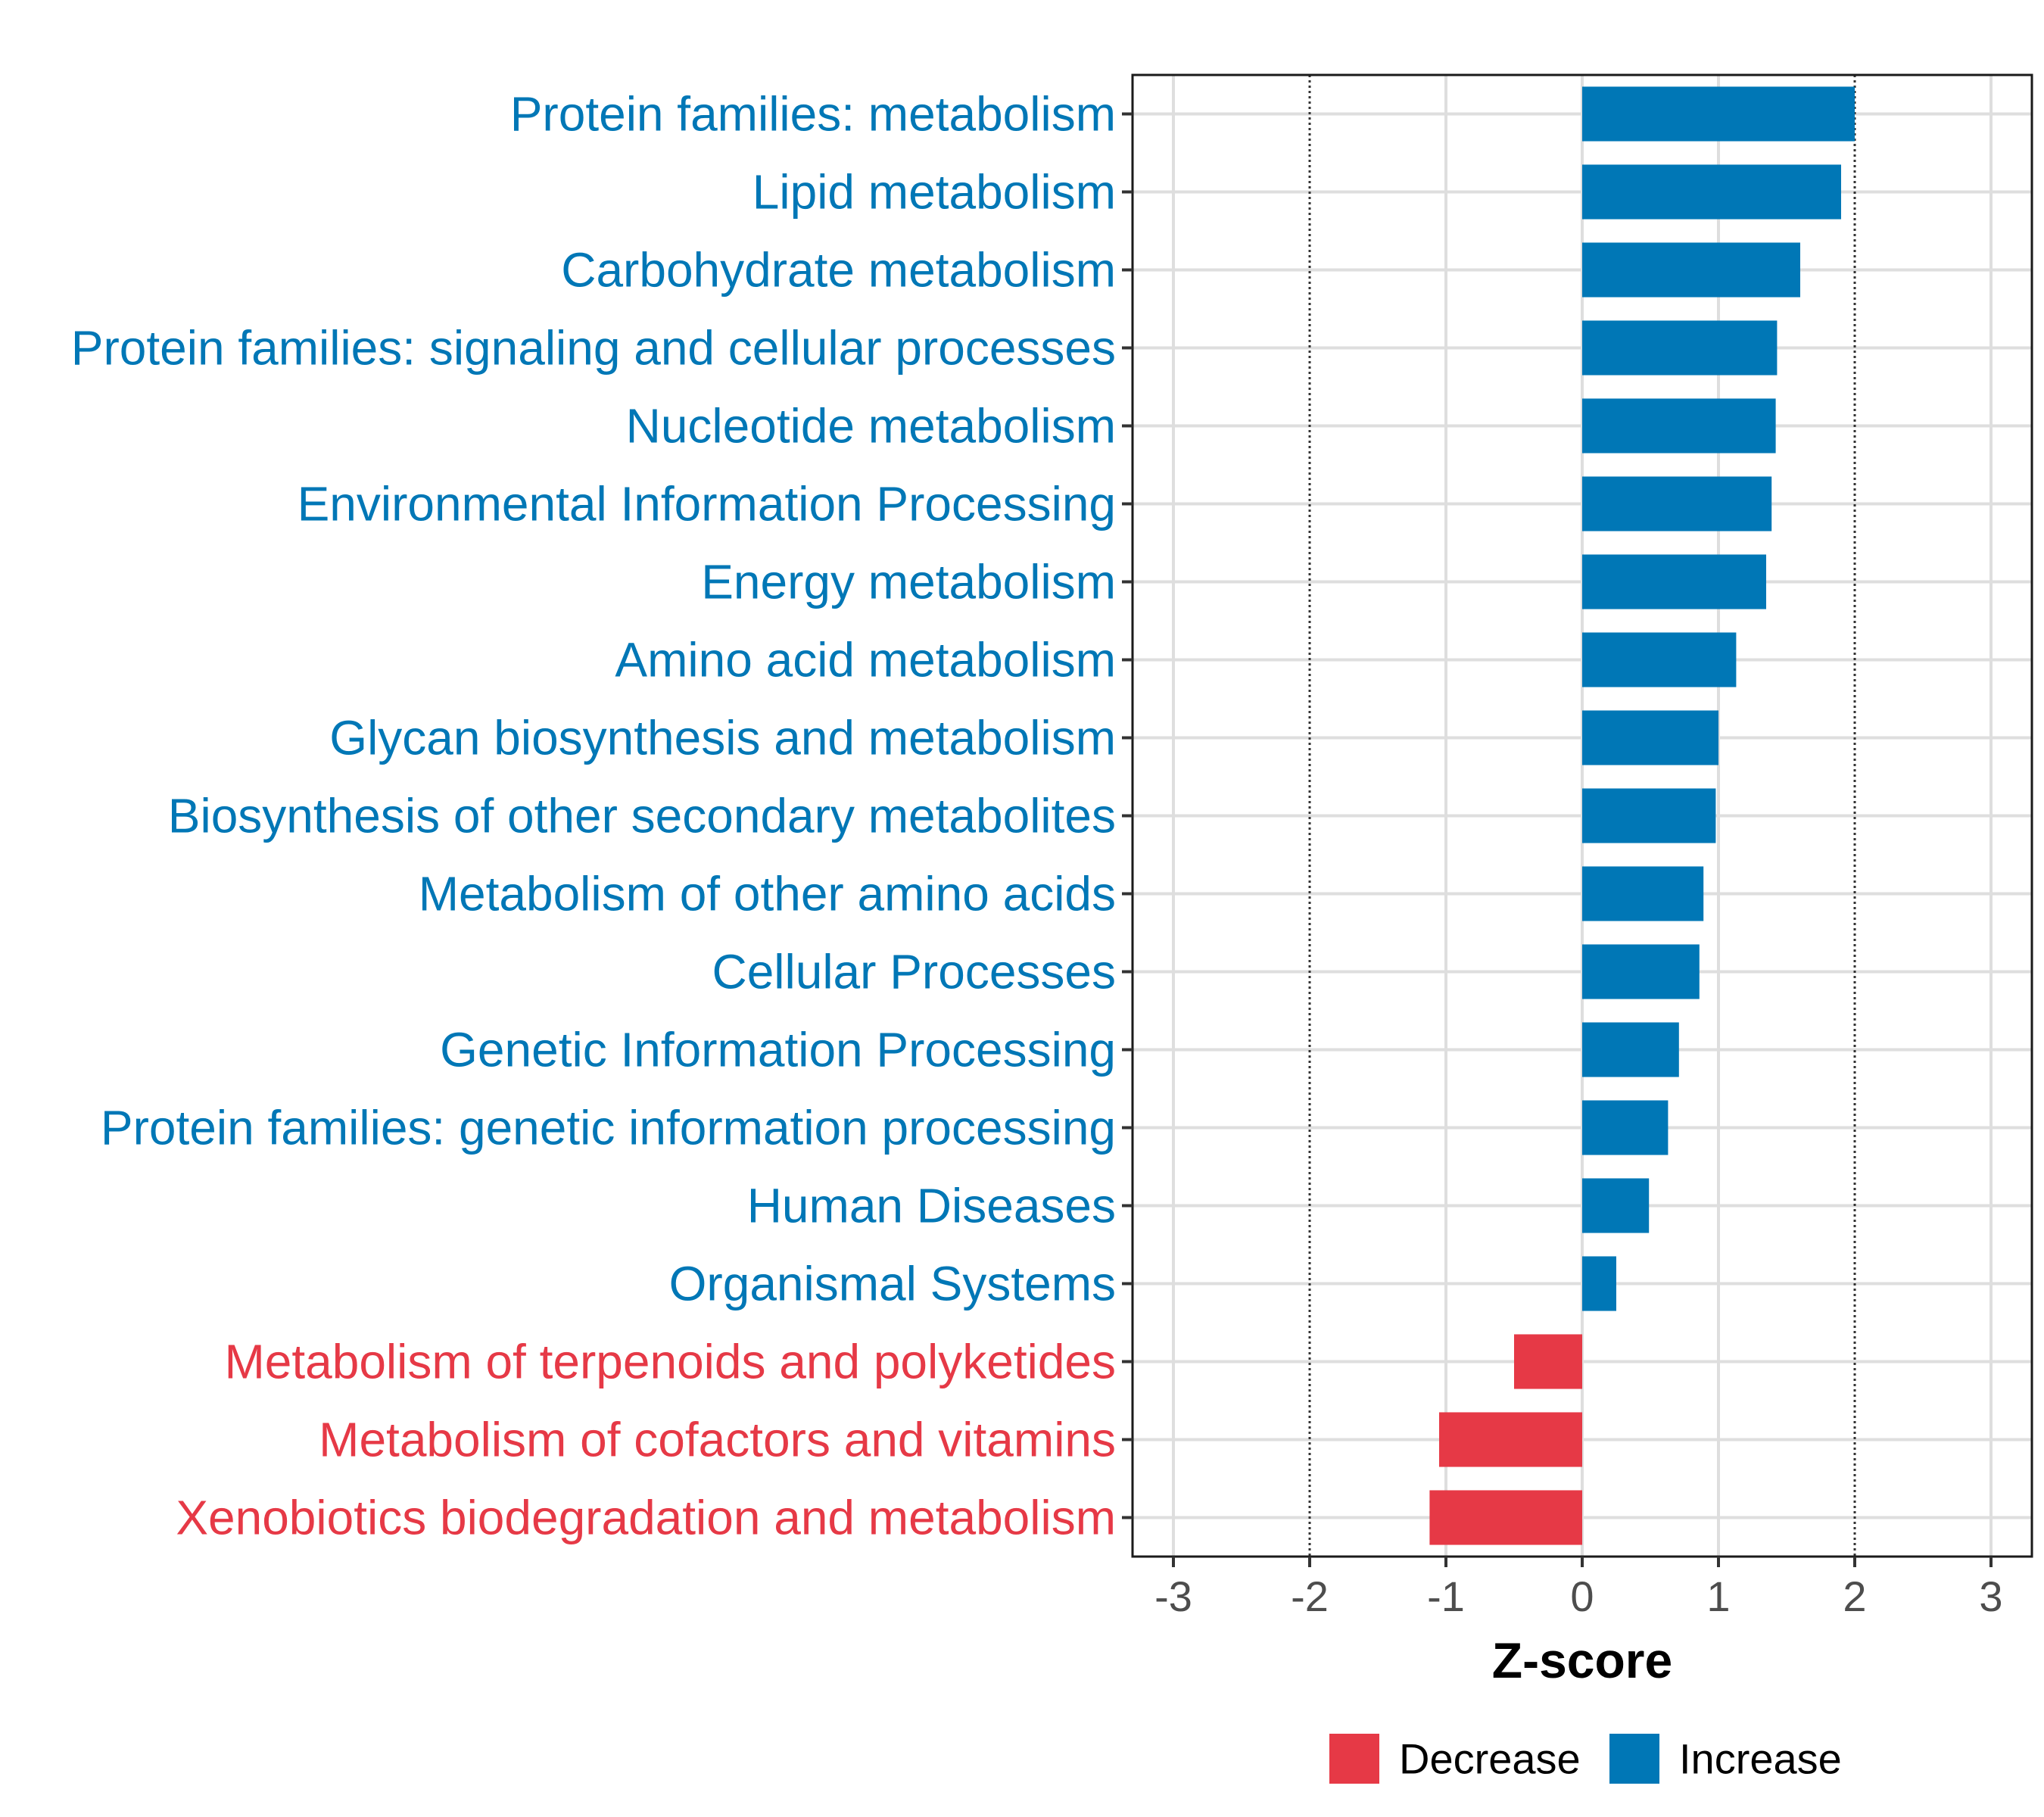 The image size is (2044, 1817). I want to click on x-tick-label: 0, so click(1582, 1596).